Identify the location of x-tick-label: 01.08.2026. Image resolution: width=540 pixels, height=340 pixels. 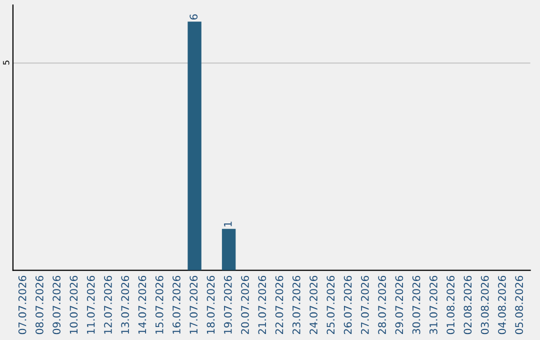
(450, 305).